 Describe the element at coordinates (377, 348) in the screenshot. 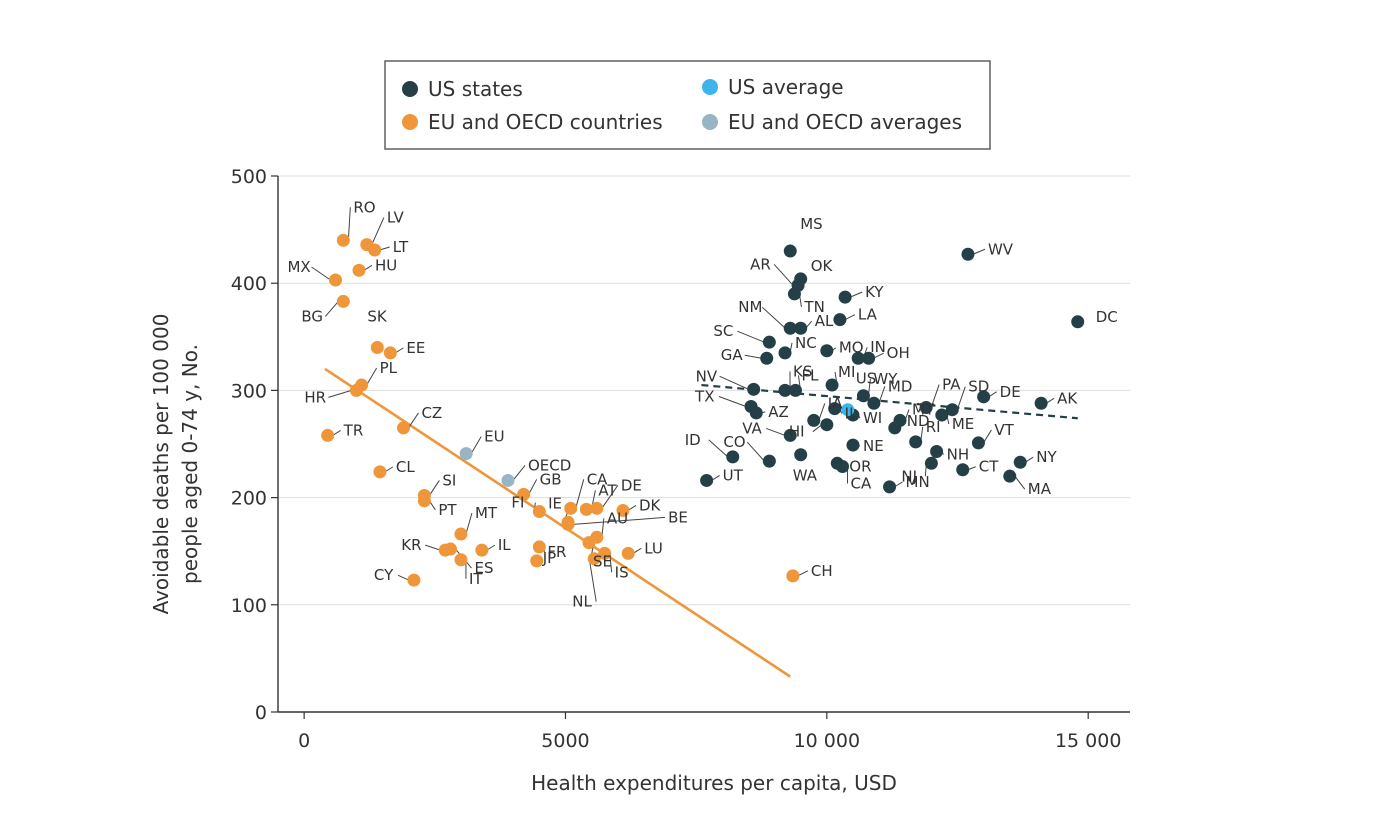

I see `point-eu-and-oecd-countries-sk` at that location.